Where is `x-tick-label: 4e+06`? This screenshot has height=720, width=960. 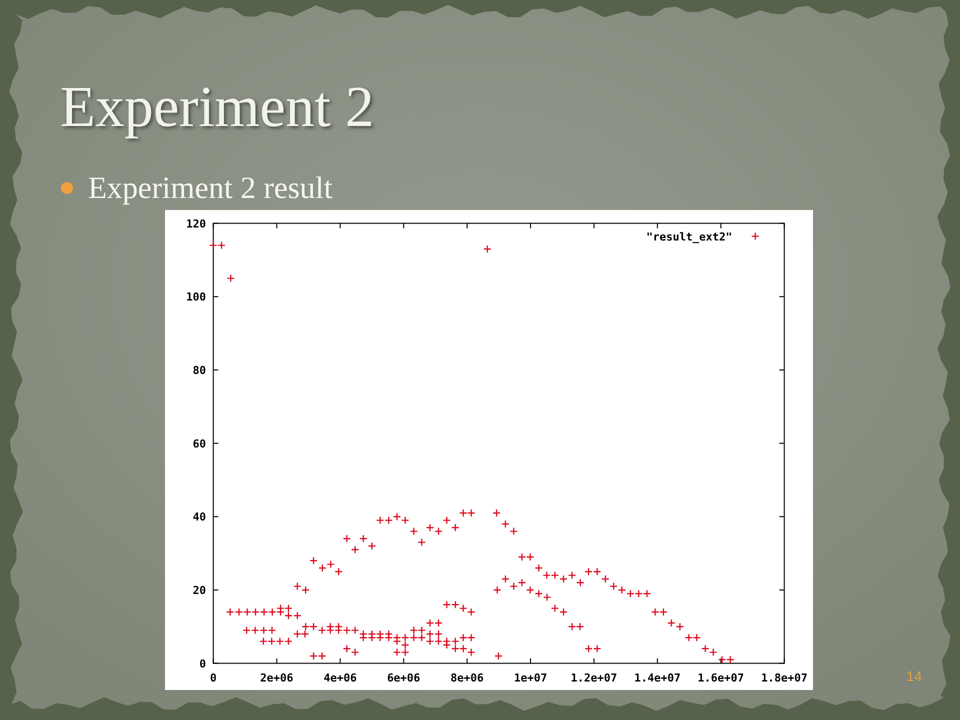
x-tick-label: 4e+06 is located at coordinates (341, 677).